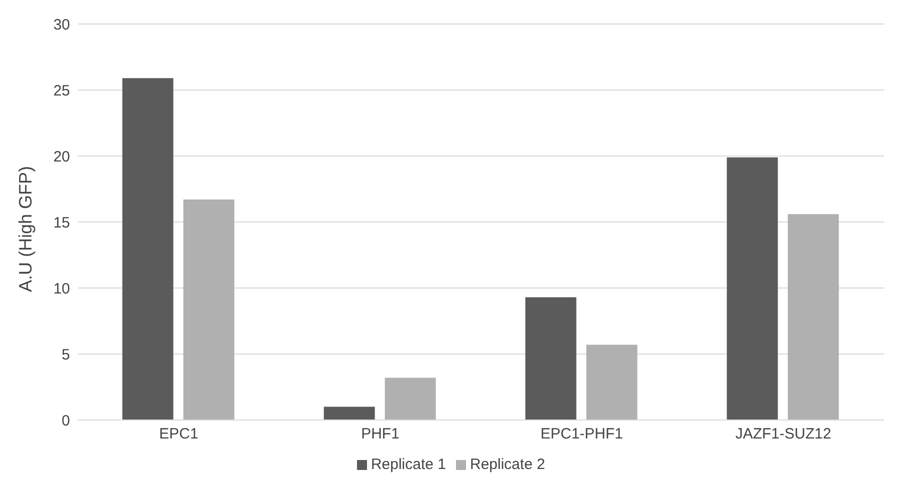  What do you see at coordinates (582, 434) in the screenshot?
I see `x-tick-label: EPC1-PHF1` at bounding box center [582, 434].